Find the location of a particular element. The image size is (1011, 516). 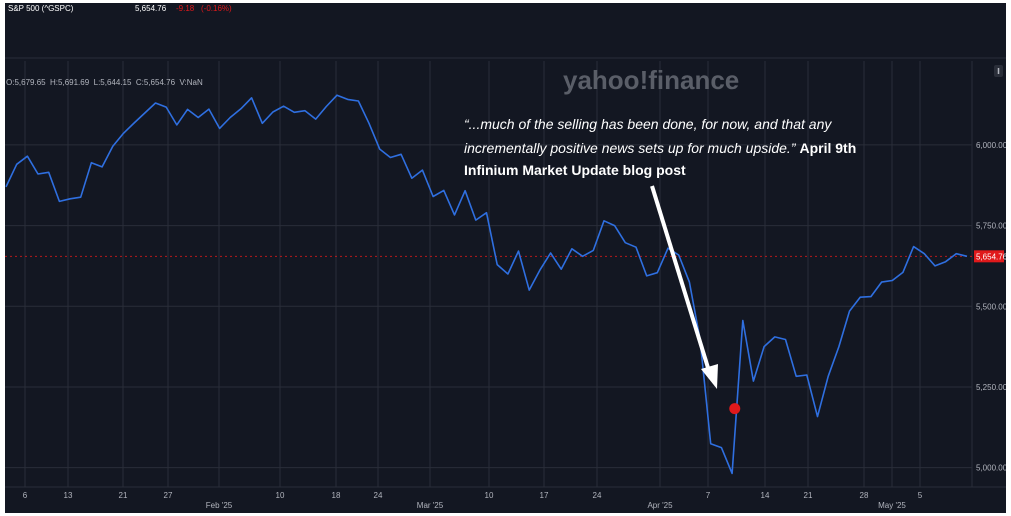

annotation-arrow is located at coordinates (684, 287).